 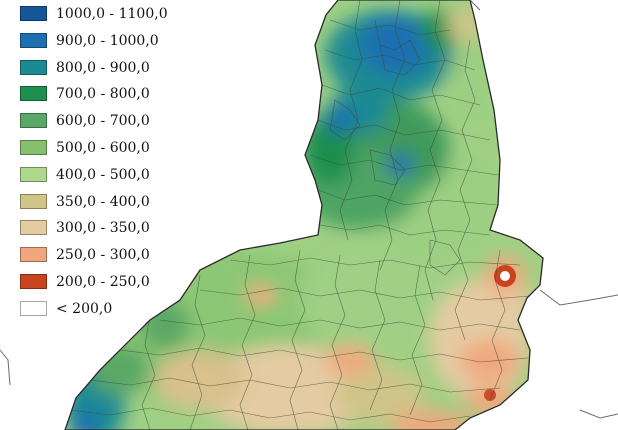 I want to click on legend-label: < 200,0, so click(x=84, y=308).